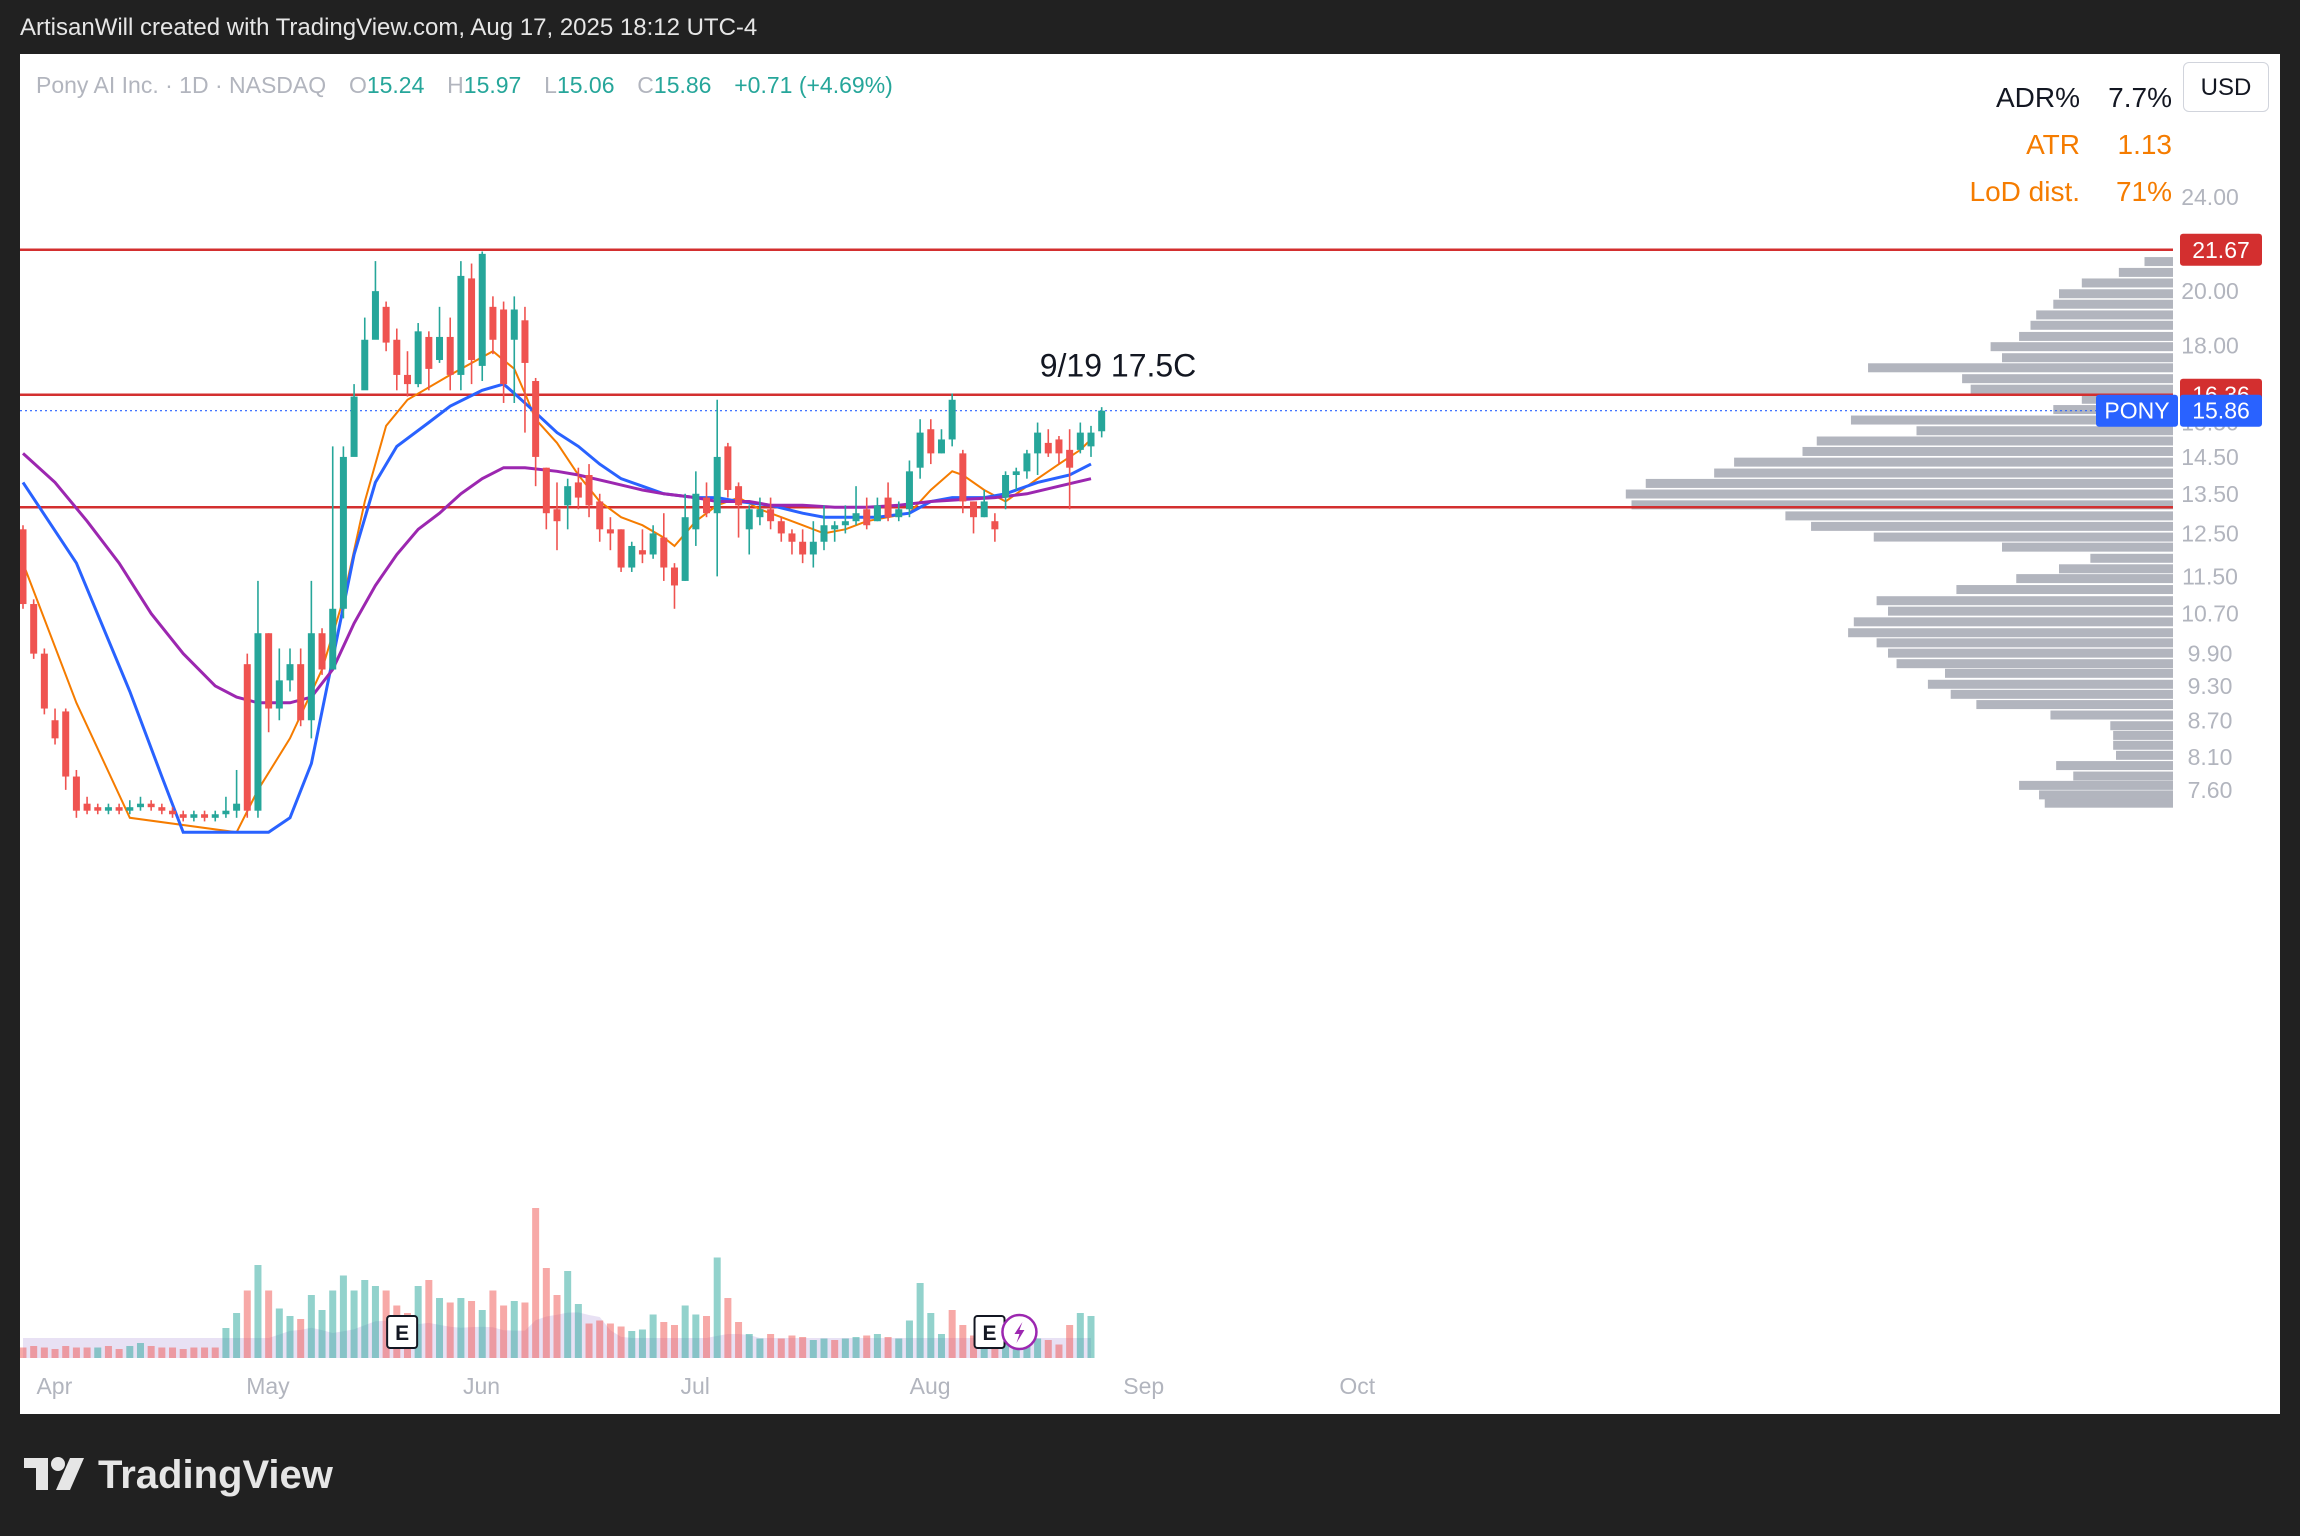 The image size is (2300, 1536). Describe the element at coordinates (402, 1332) in the screenshot. I see `earnings-marker-may: E` at that location.